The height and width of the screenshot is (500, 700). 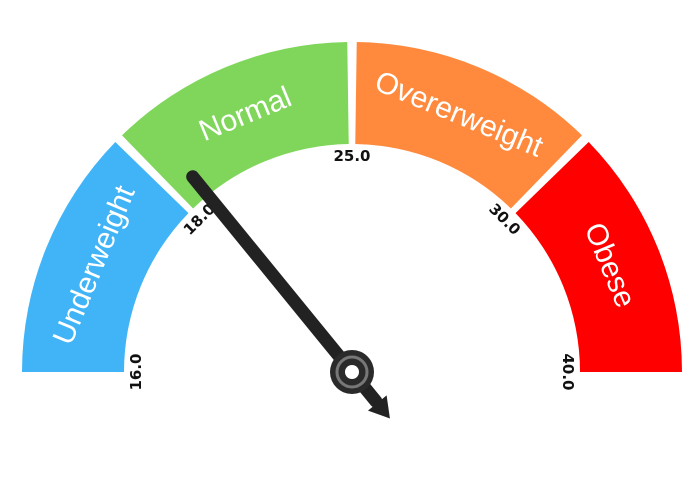 What do you see at coordinates (351, 156) in the screenshot?
I see `tick-label: 25.0` at bounding box center [351, 156].